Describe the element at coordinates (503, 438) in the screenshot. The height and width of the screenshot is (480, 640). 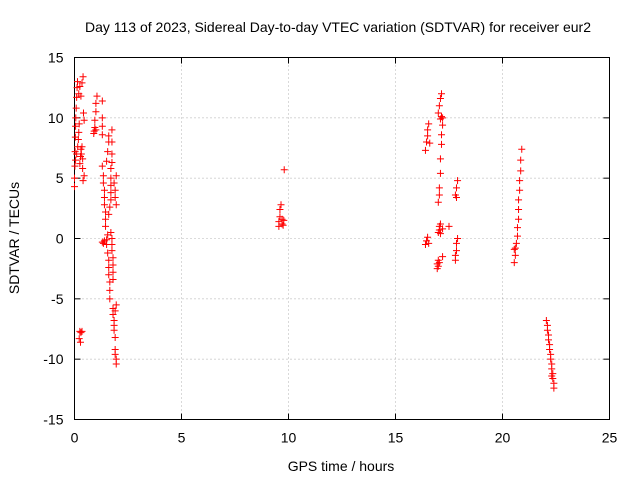
I see `x-tick-label: 20` at that location.